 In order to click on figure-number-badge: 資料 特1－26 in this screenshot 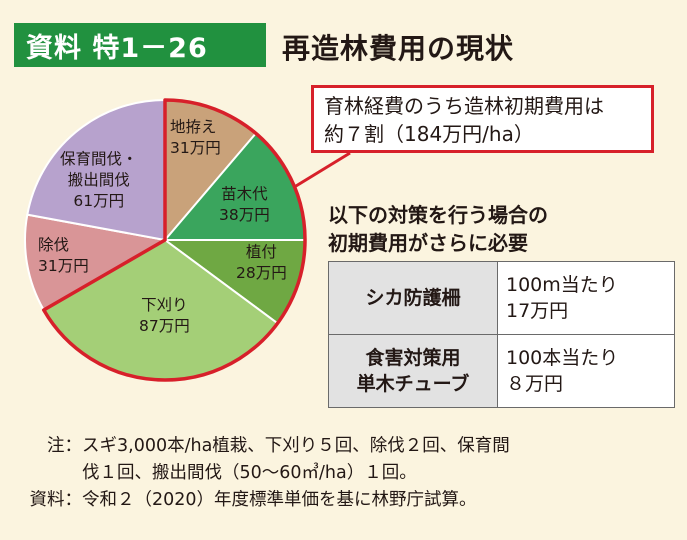, I will do `click(140, 45)`.